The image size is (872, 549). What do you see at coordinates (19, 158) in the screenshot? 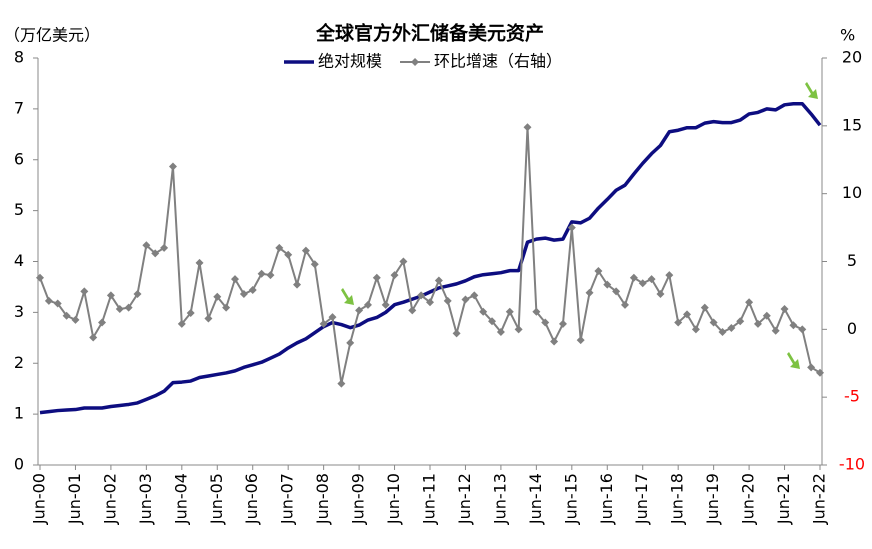
I see `y-tick-label: 6` at bounding box center [19, 158].